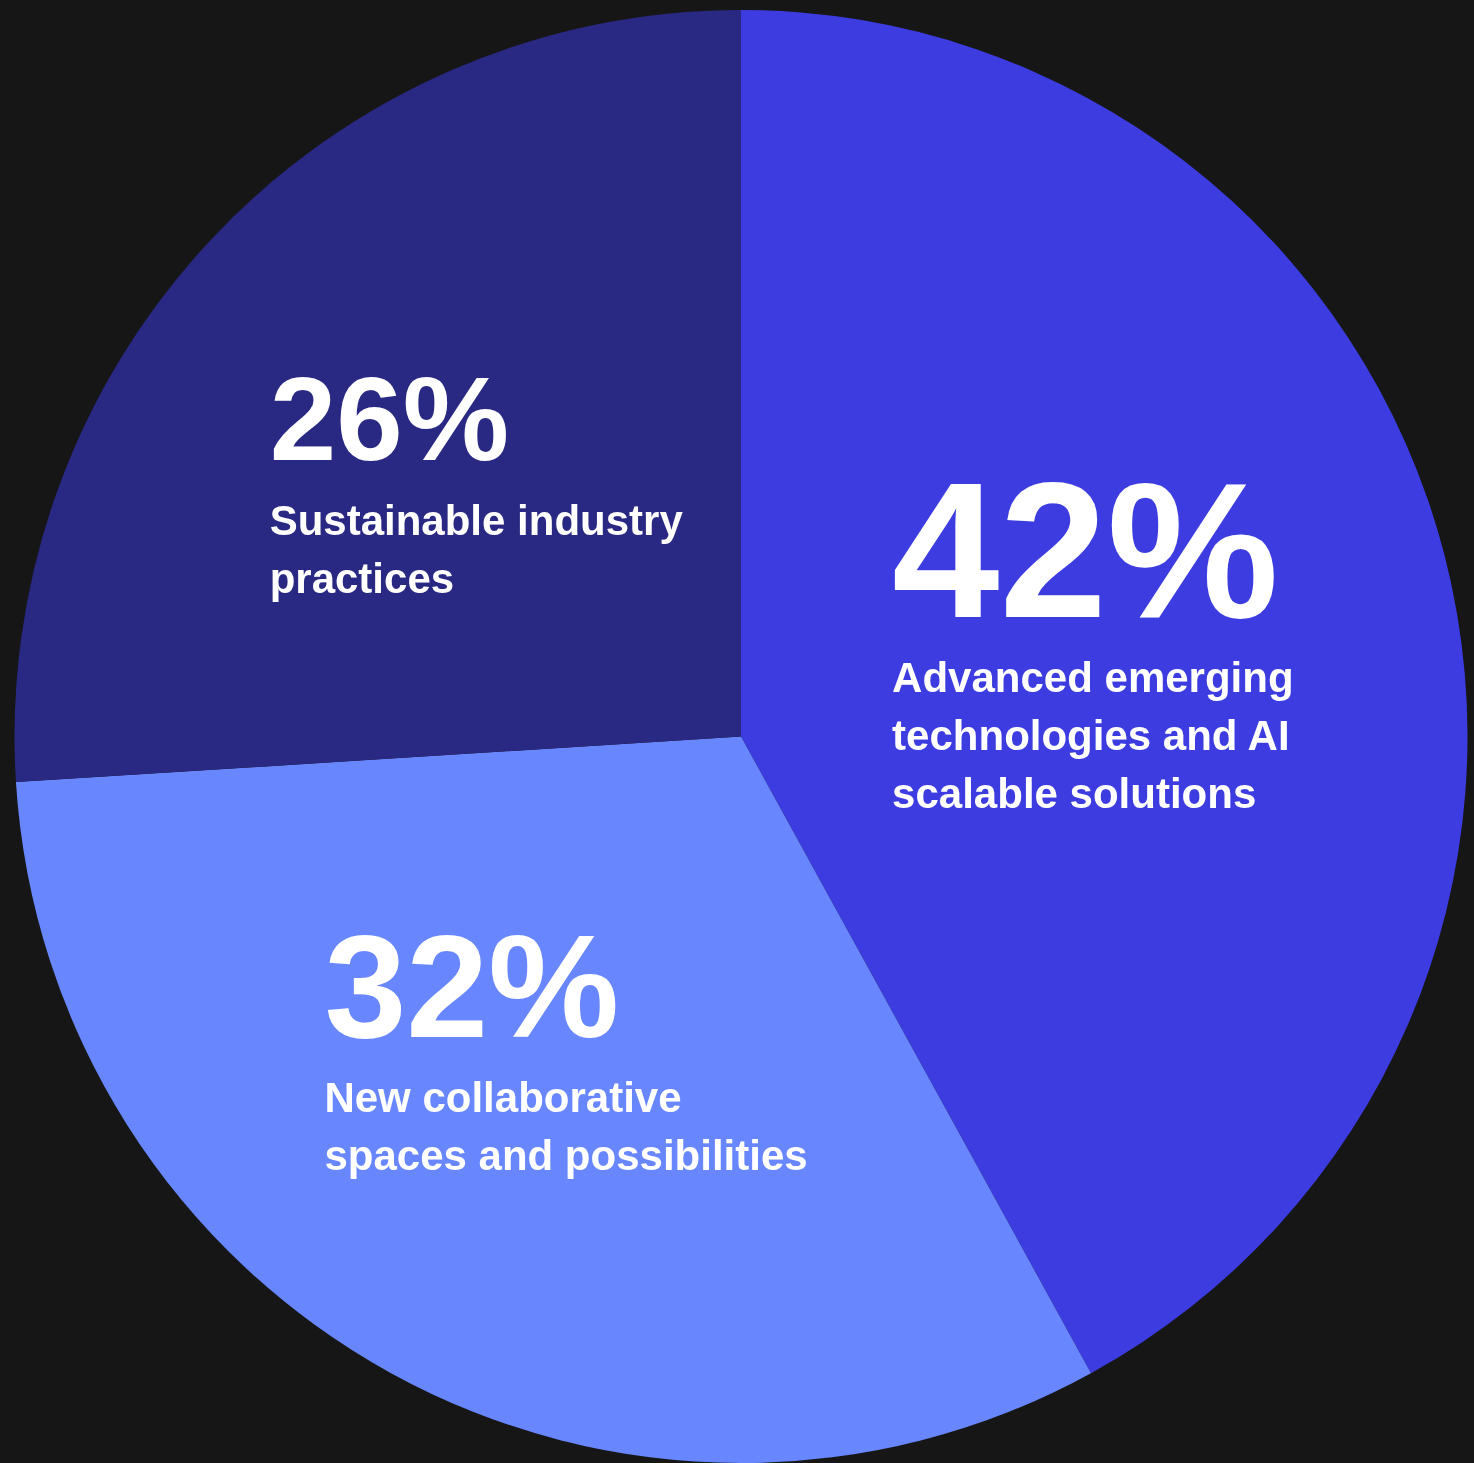 The image size is (1474, 1463). I want to click on data-label: 32%, so click(471, 986).